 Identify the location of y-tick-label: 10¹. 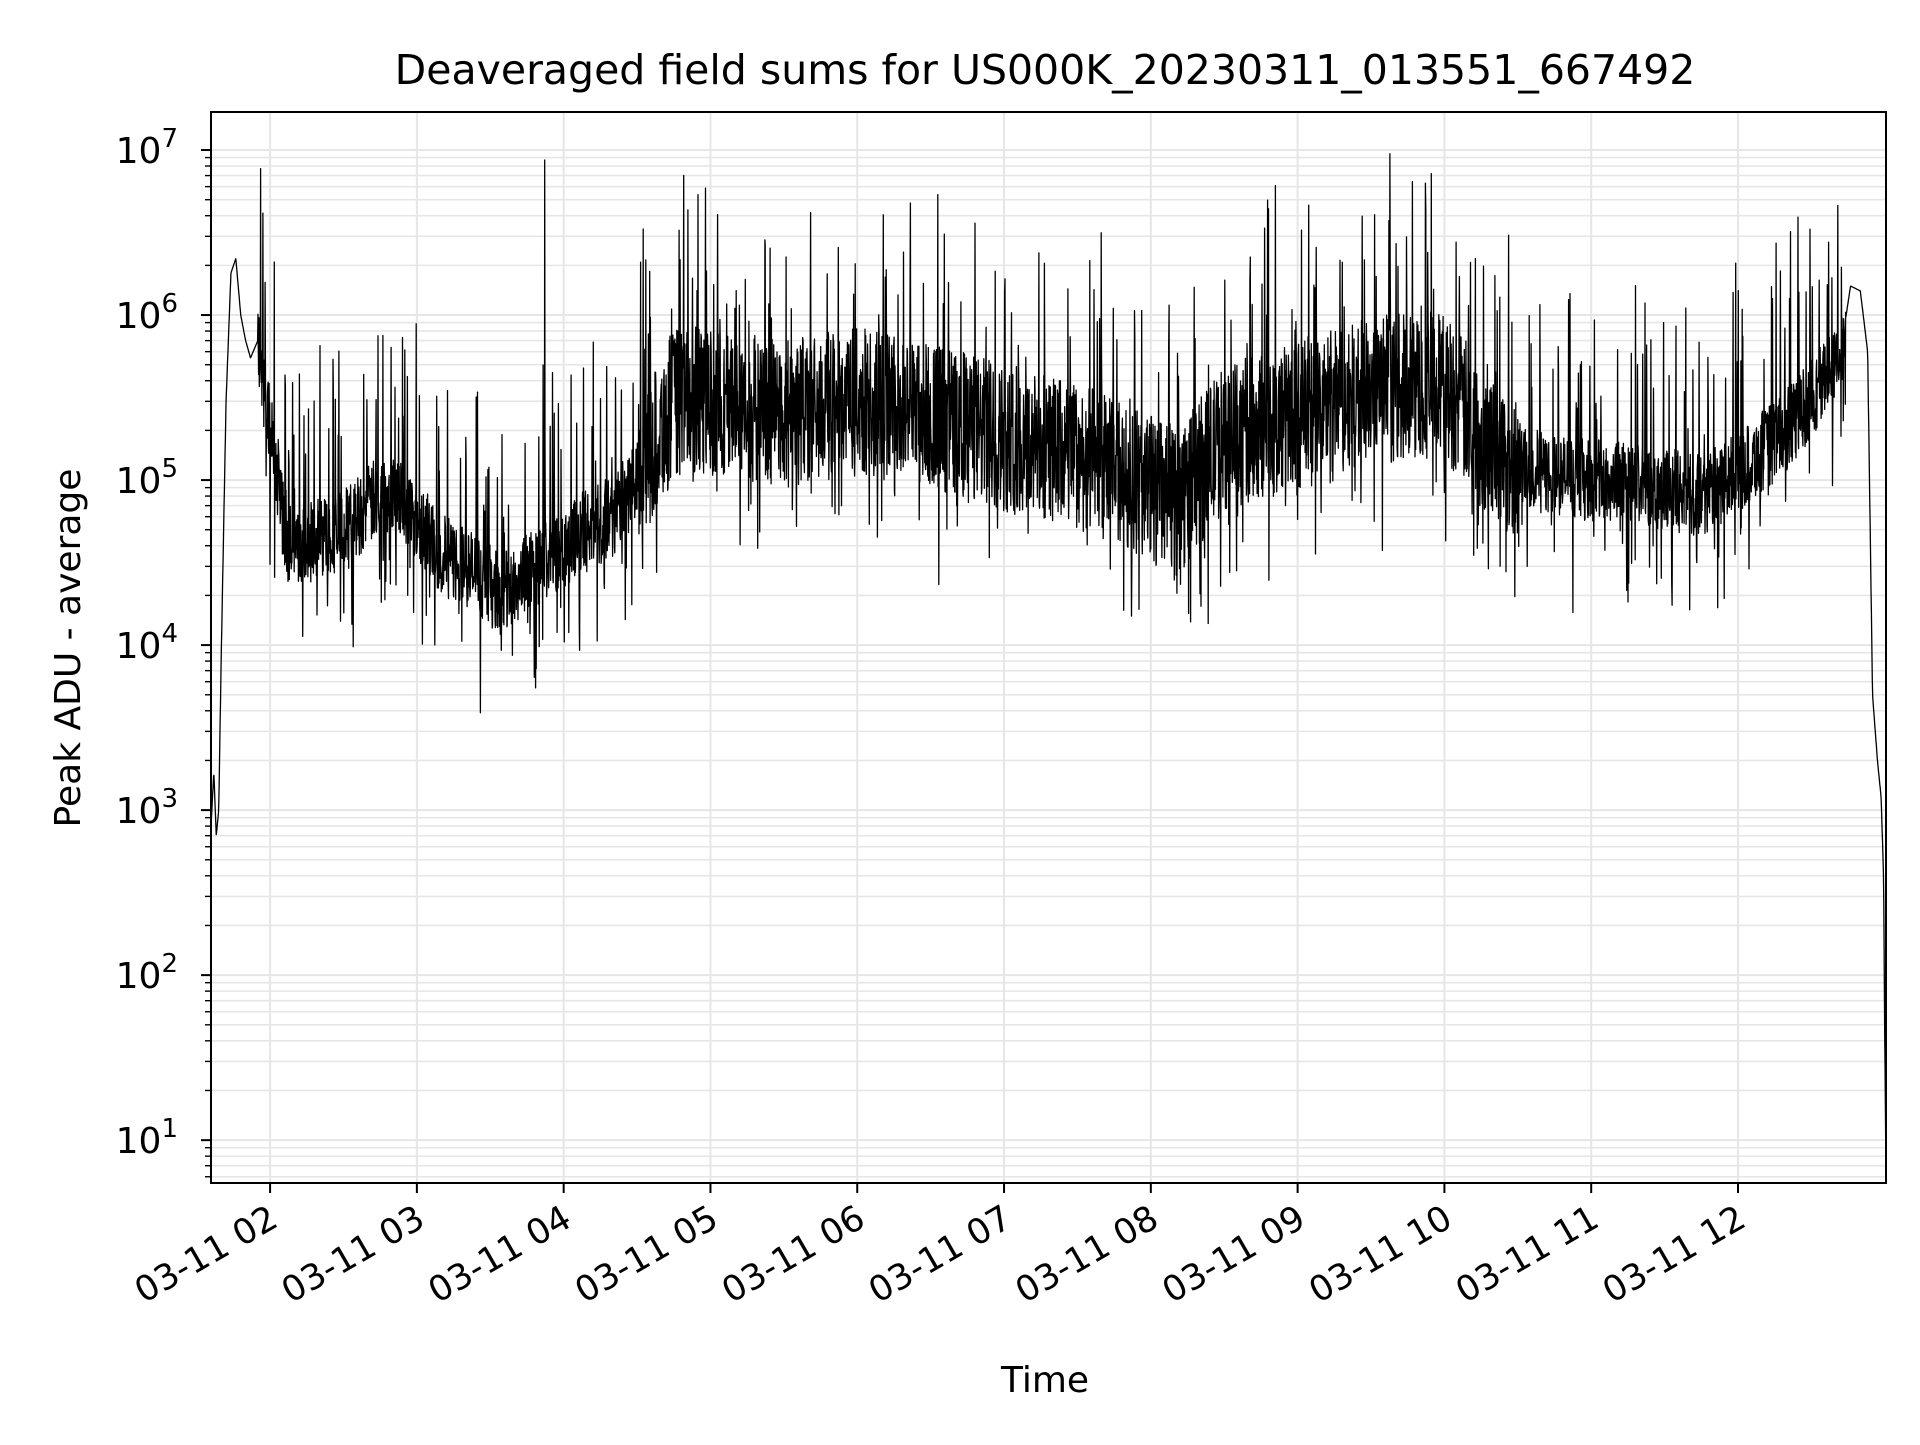
(147, 1138).